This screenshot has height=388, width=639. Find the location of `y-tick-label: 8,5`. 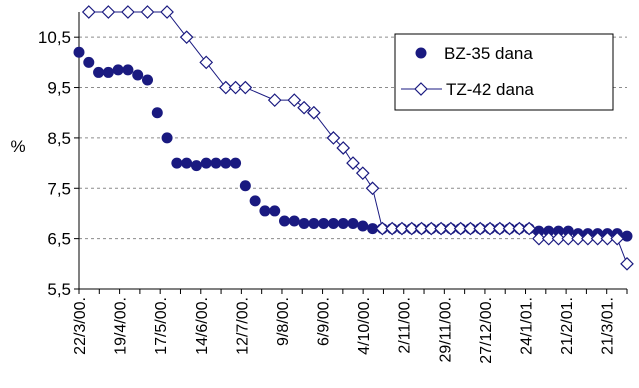

y-tick-label: 8,5 is located at coordinates (59, 138).